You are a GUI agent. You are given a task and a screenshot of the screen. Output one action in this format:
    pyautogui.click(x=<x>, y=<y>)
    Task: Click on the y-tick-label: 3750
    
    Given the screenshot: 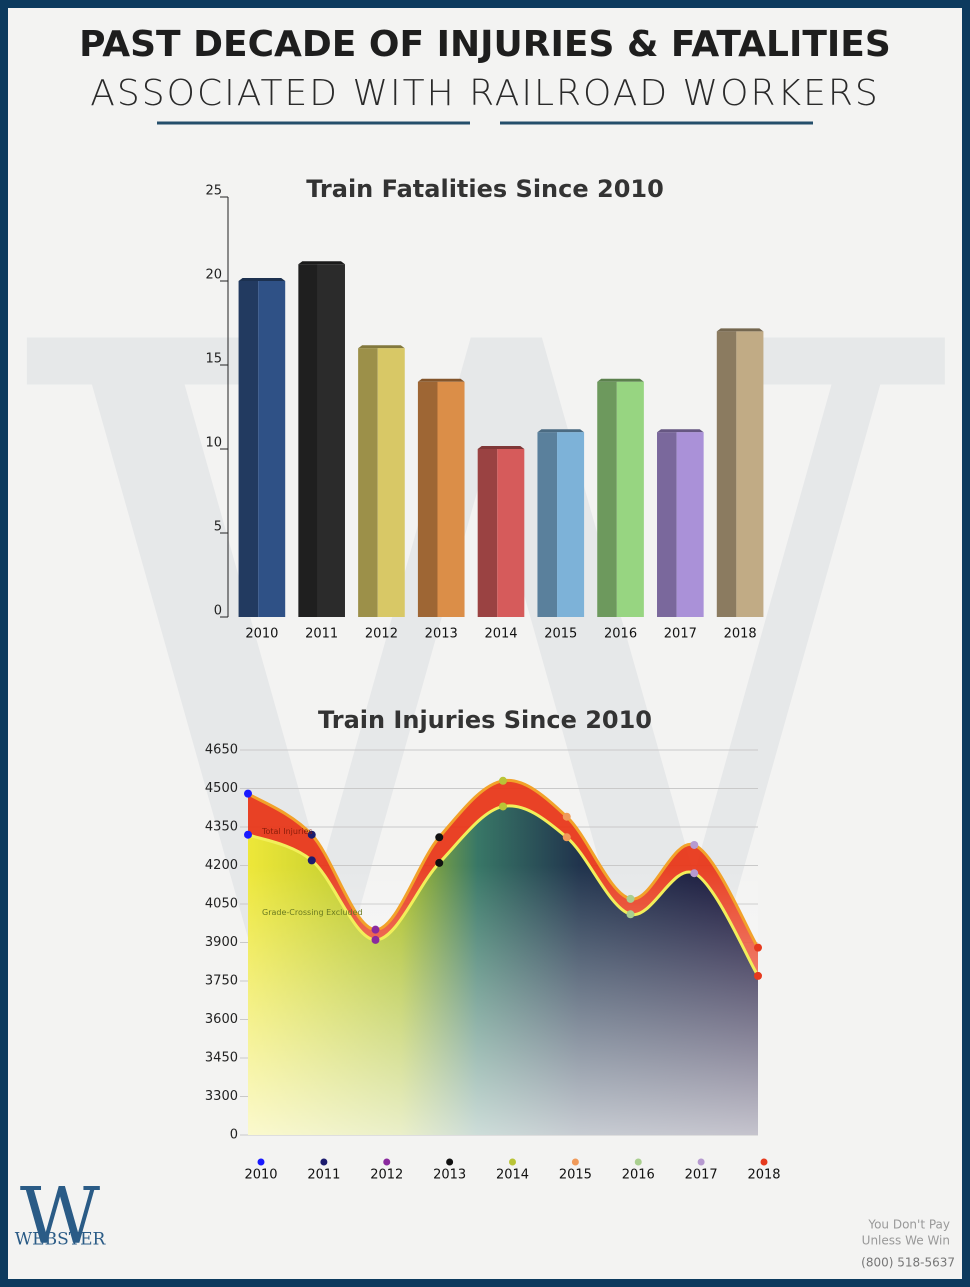 What is the action you would take?
    pyautogui.click(x=221, y=981)
    